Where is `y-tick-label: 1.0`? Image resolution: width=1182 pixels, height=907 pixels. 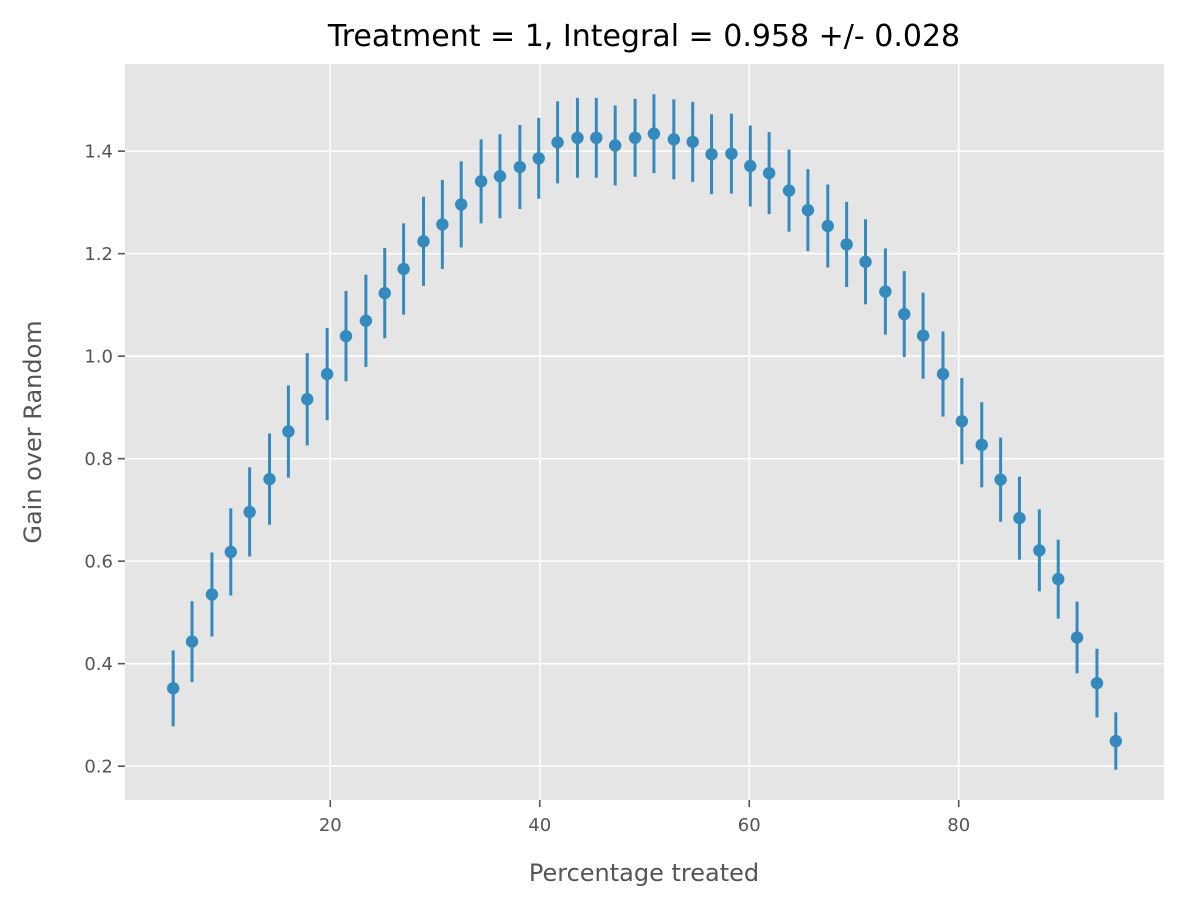 y-tick-label: 1.0 is located at coordinates (98, 357).